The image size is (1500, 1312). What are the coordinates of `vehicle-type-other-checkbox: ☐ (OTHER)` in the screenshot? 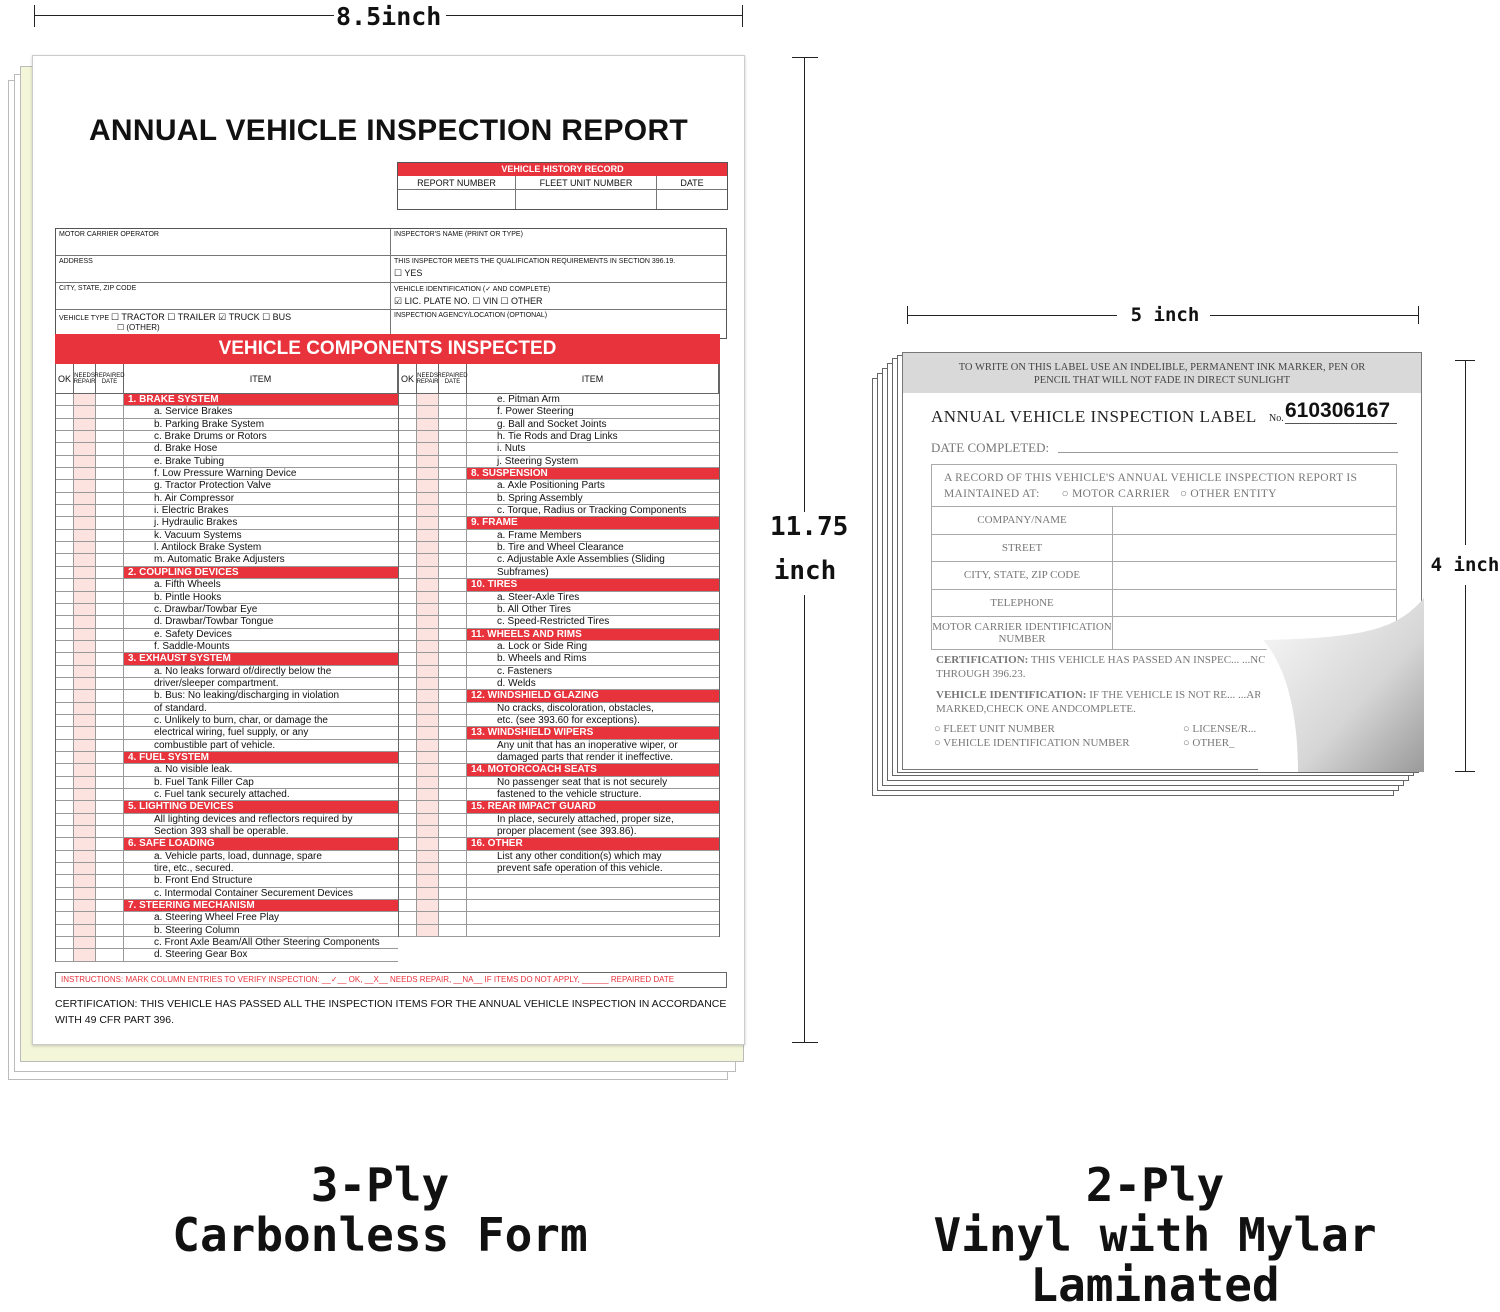 It's located at (138, 327).